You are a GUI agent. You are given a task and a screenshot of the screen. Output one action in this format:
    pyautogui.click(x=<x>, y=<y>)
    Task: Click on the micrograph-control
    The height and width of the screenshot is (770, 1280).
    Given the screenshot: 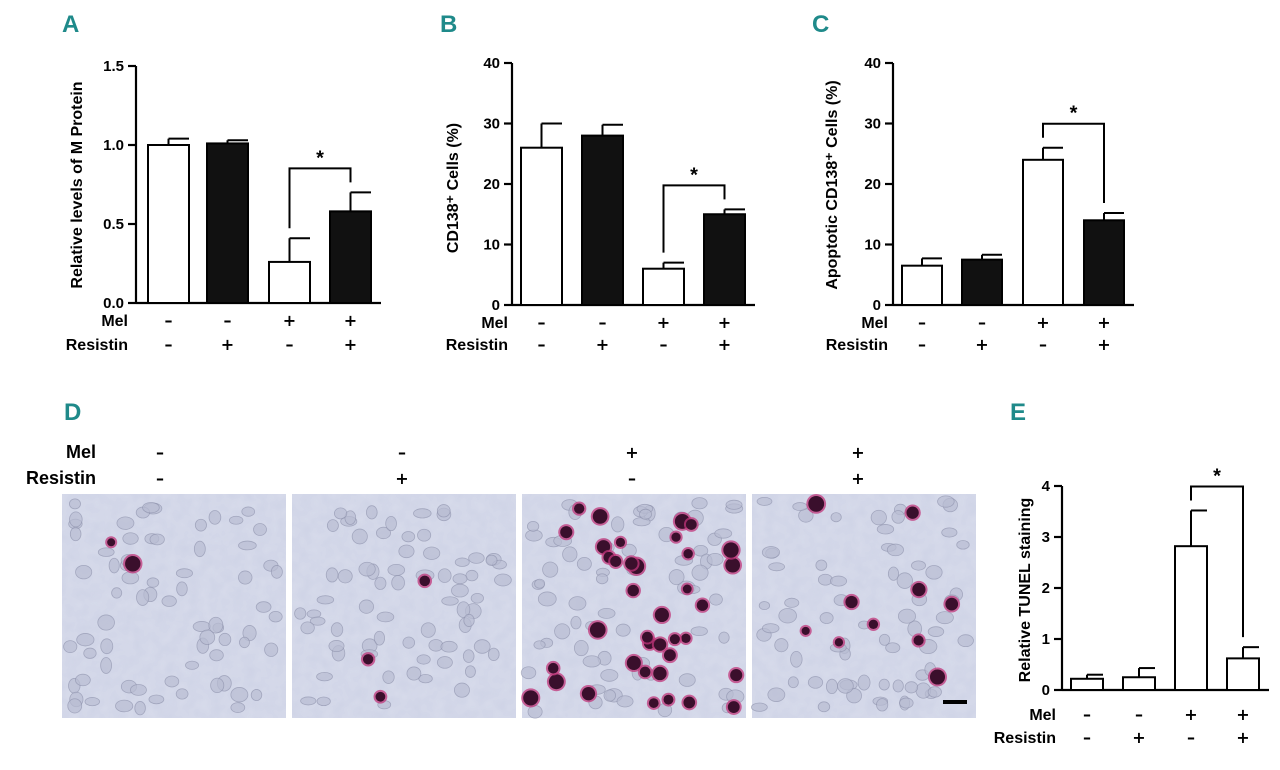 What is the action you would take?
    pyautogui.click(x=174, y=606)
    